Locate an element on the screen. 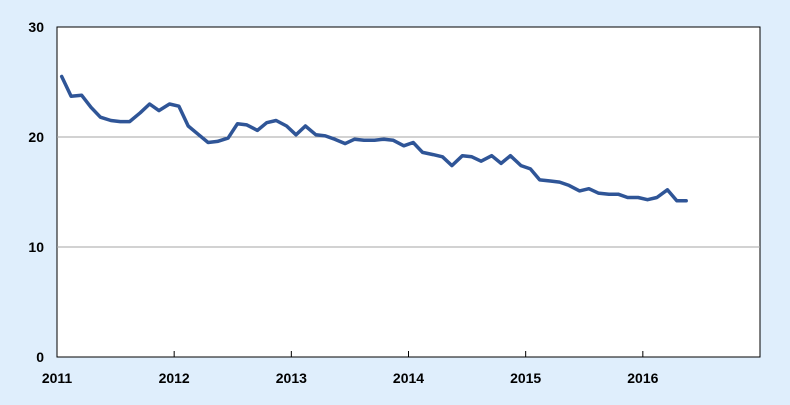  x-tick-label: 2011 is located at coordinates (57, 378).